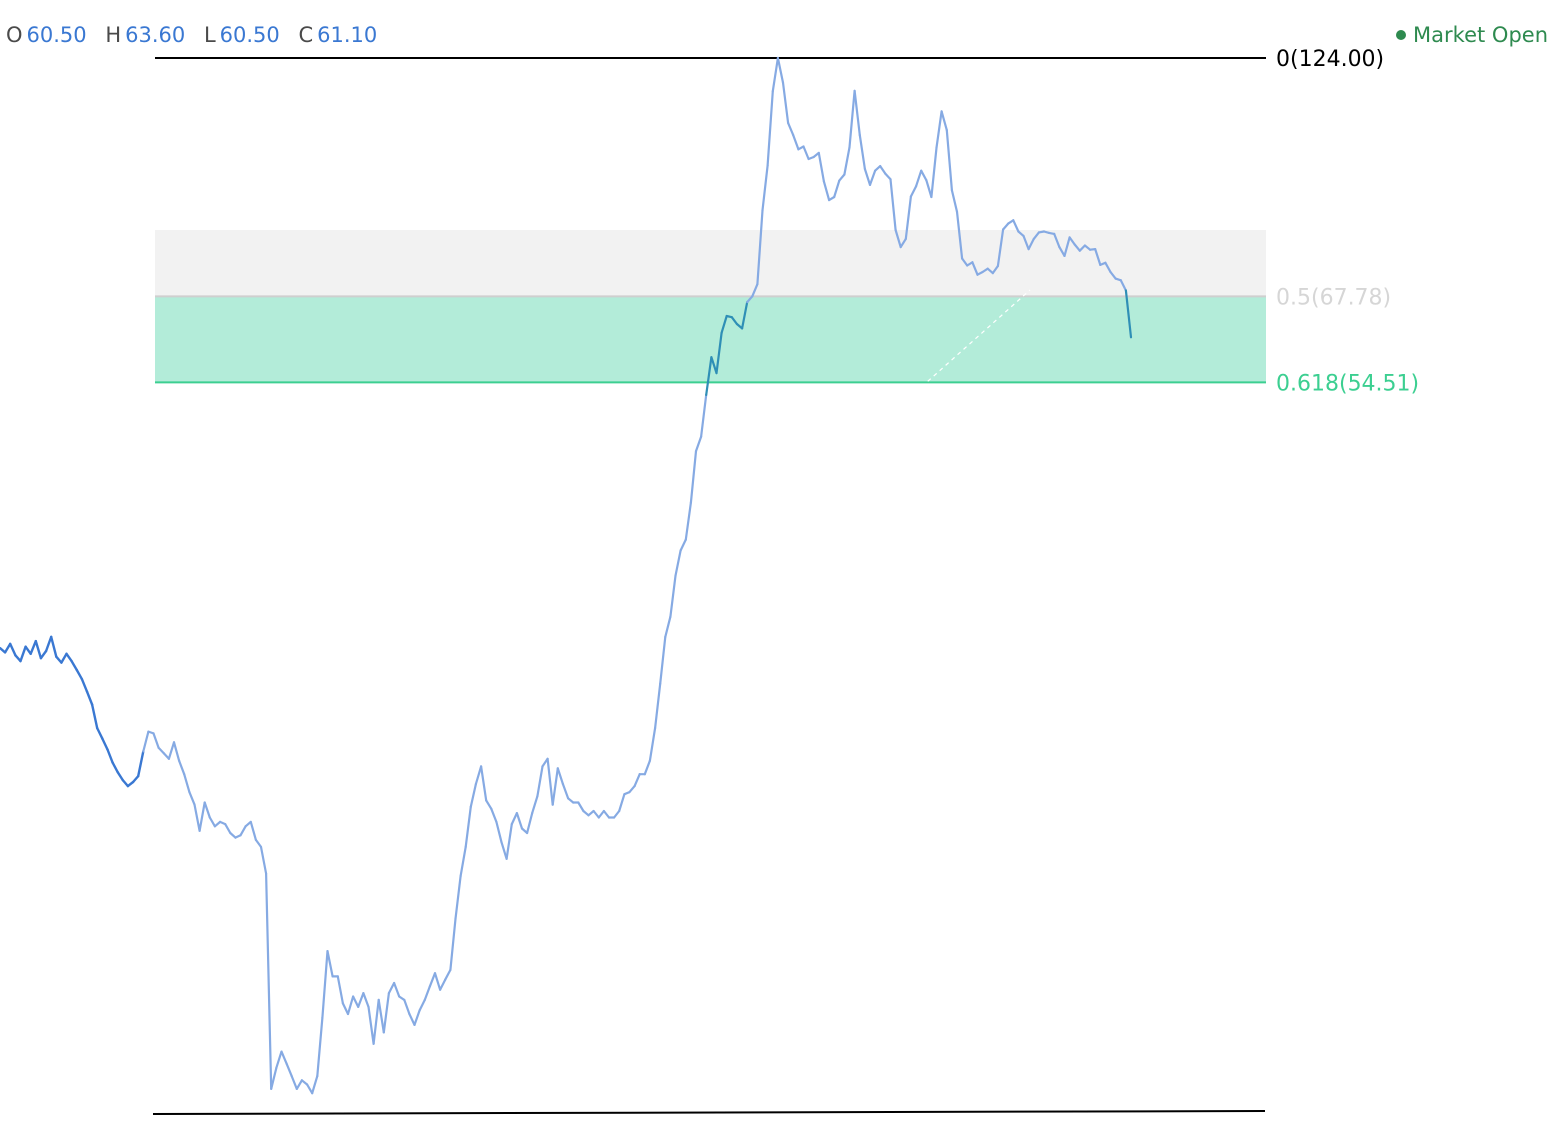  Describe the element at coordinates (1333, 297) in the screenshot. I see `fib-level-label-0.5: 0.5(67.78)` at that location.